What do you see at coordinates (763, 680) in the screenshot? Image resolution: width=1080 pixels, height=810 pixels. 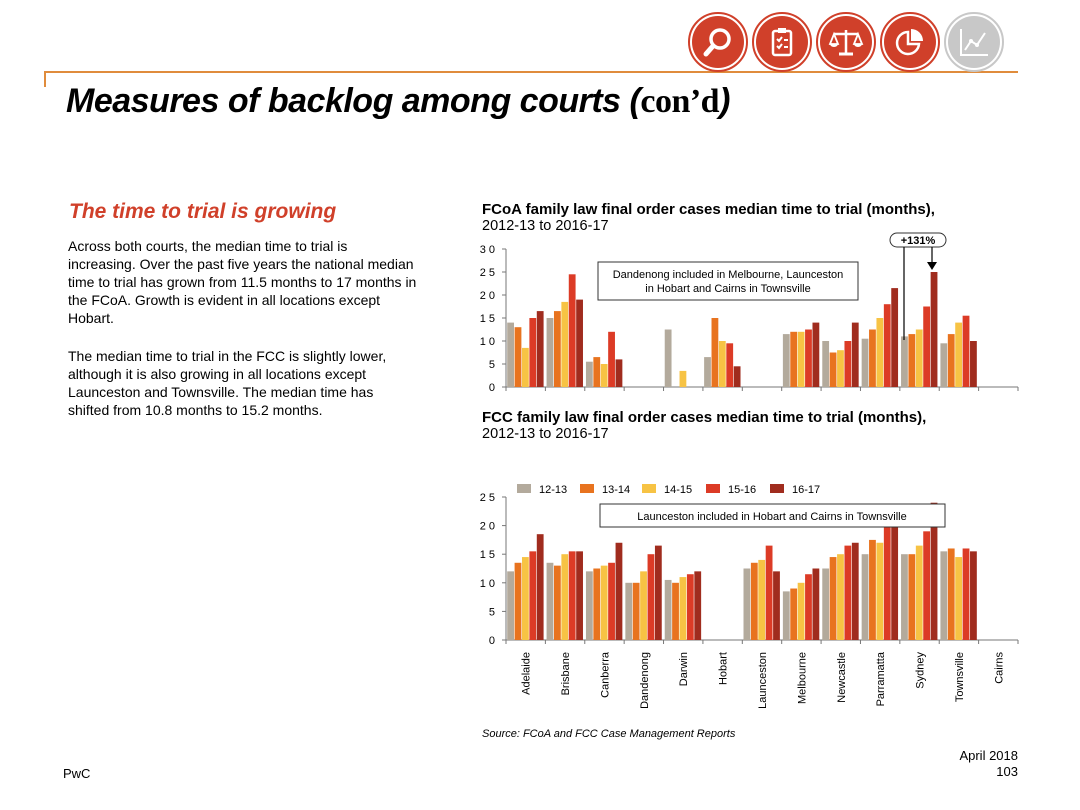 I see `x-tick-label: Launceston` at bounding box center [763, 680].